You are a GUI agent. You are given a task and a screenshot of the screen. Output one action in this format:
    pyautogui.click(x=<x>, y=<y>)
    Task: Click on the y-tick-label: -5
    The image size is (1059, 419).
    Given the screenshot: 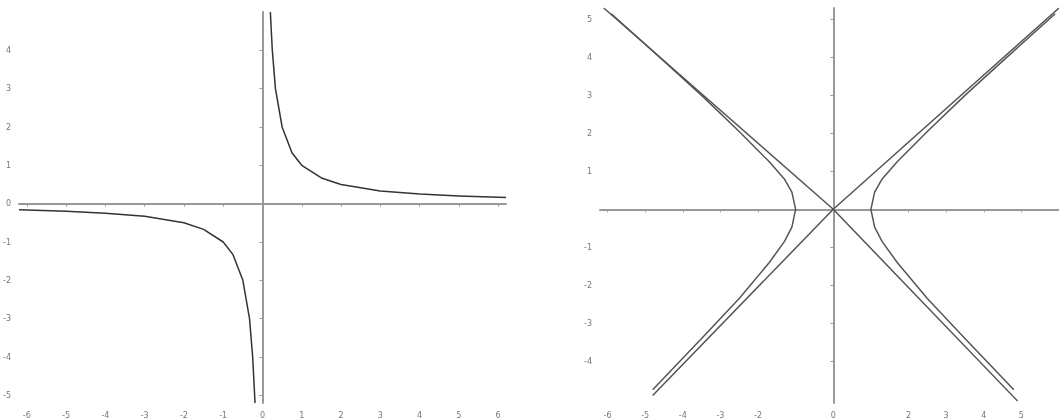 What is the action you would take?
    pyautogui.click(x=6, y=395)
    